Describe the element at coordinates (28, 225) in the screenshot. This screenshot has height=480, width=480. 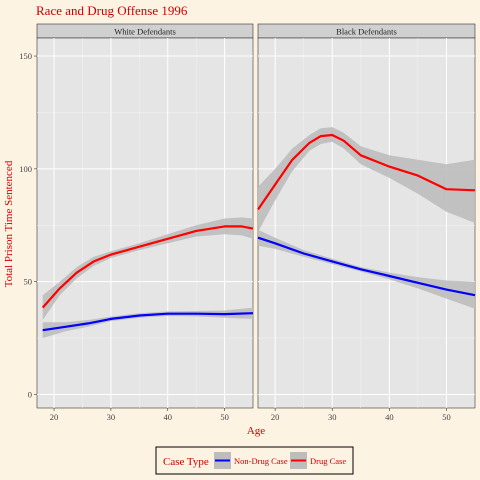
I see `y-axis: 0 50 100 150` at that location.